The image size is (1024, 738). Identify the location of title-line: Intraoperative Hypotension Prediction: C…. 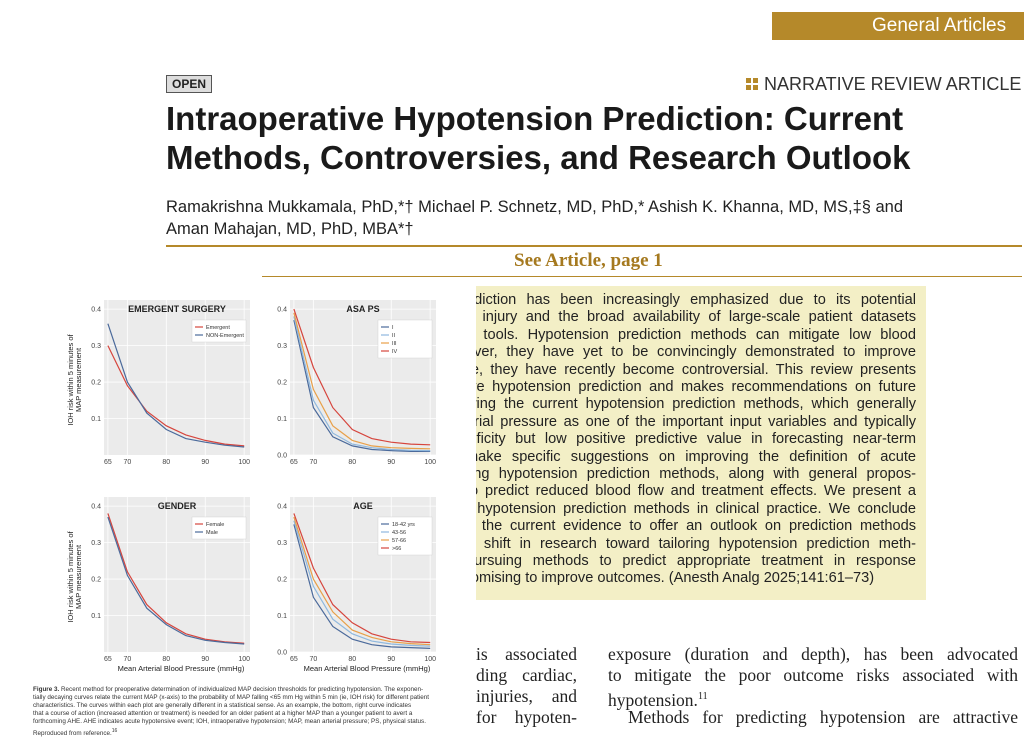
(535, 118).